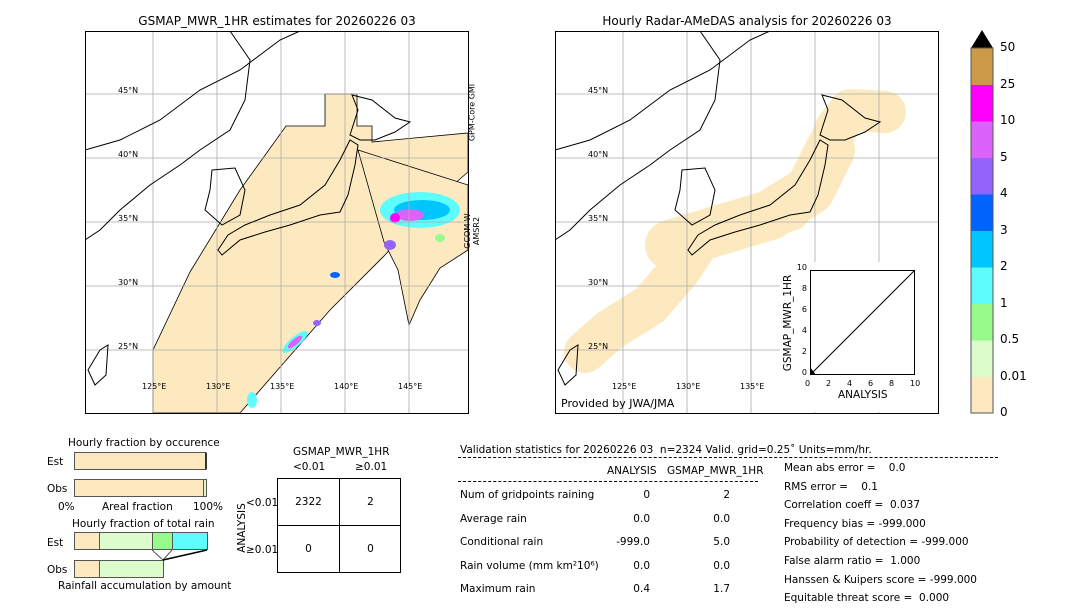 The height and width of the screenshot is (612, 1080). Describe the element at coordinates (1004, 302) in the screenshot. I see `colorbar-label: 1` at that location.